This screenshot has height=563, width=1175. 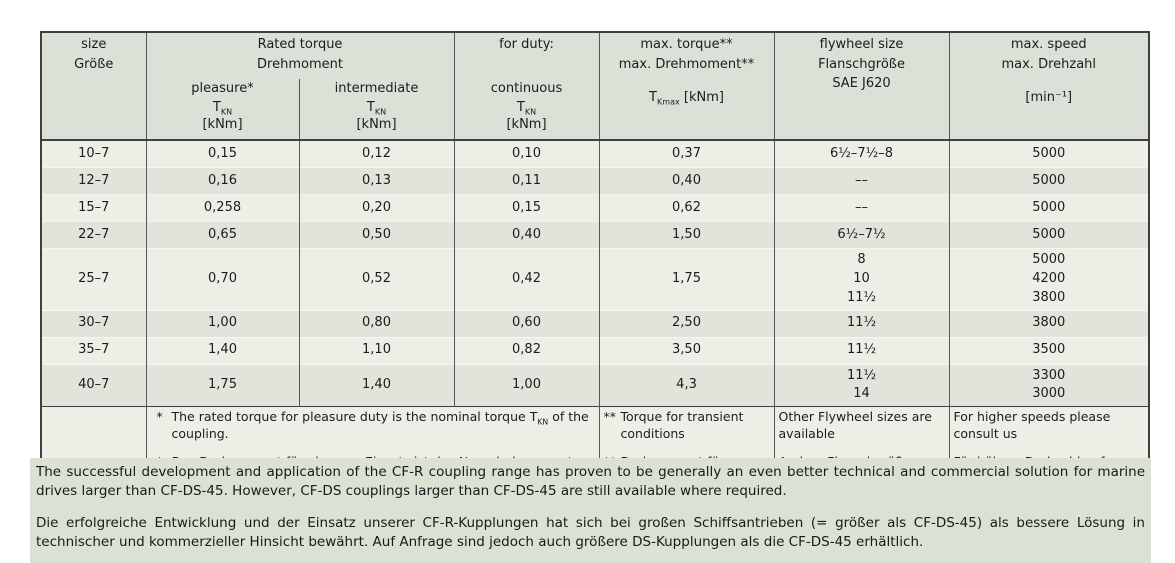 What do you see at coordinates (686, 385) in the screenshot?
I see `cell-max-torque: 4,3` at bounding box center [686, 385].